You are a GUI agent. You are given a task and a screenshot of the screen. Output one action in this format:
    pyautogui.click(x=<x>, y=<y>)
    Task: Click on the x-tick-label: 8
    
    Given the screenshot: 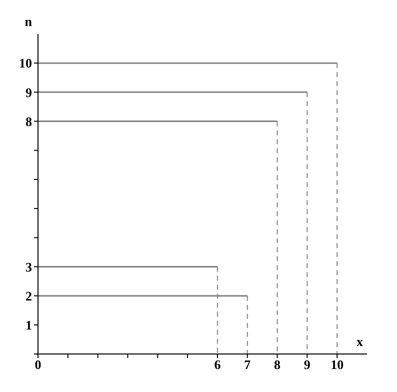 What is the action you would take?
    pyautogui.click(x=278, y=364)
    